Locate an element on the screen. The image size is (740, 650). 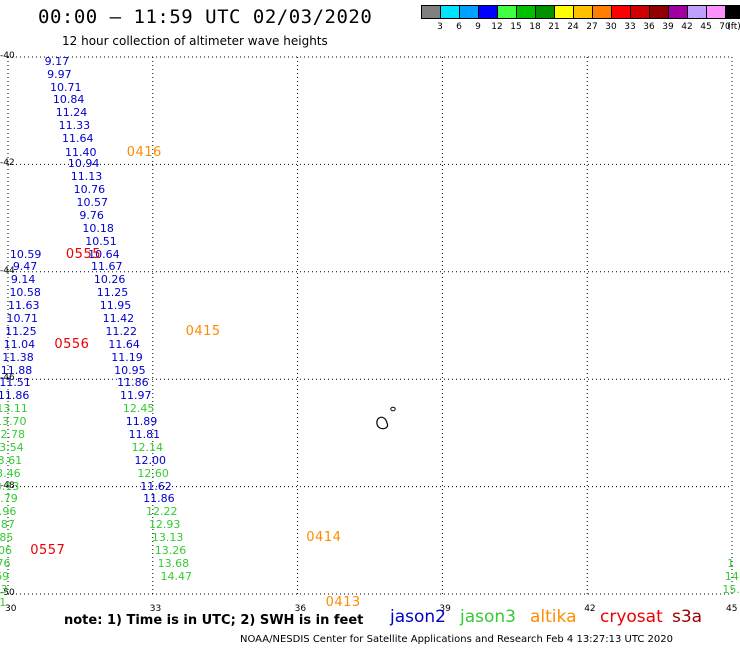
wave-height-value: 10.18 is located at coordinates (98, 228).